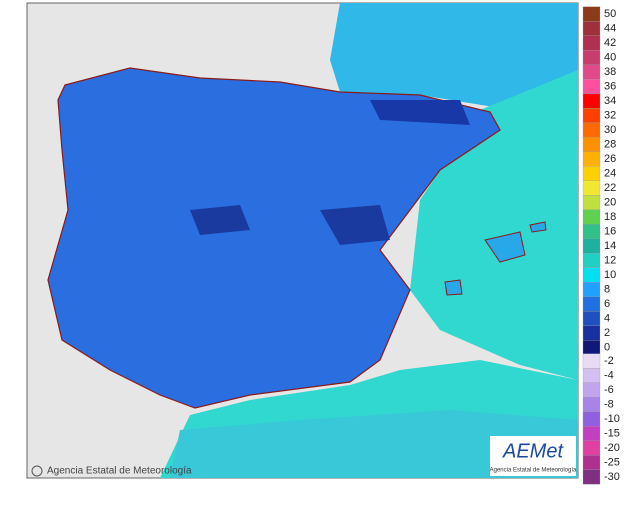 This screenshot has width=630, height=505. What do you see at coordinates (610, 260) in the screenshot?
I see `legend-label: 12` at bounding box center [610, 260].